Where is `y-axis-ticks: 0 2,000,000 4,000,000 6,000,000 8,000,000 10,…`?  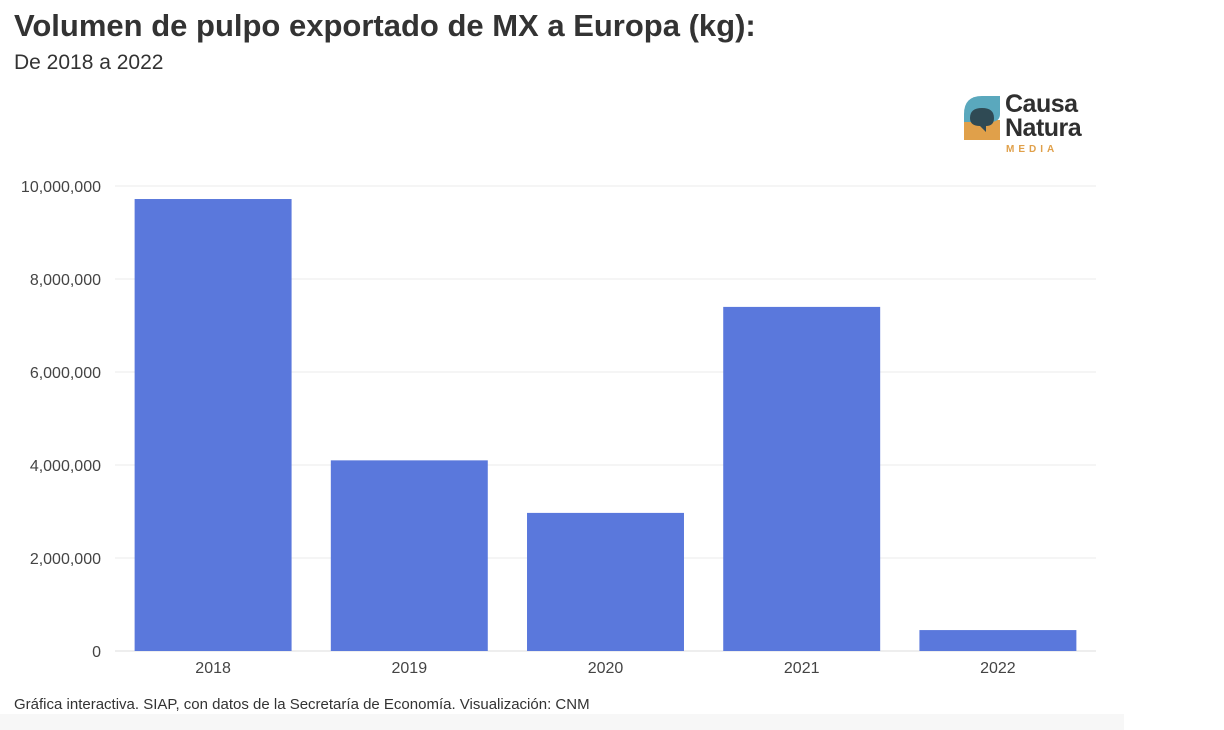 y-axis-ticks: 0 2,000,000 4,000,000 6,000,000 8,000,000 10,… is located at coordinates (61, 420).